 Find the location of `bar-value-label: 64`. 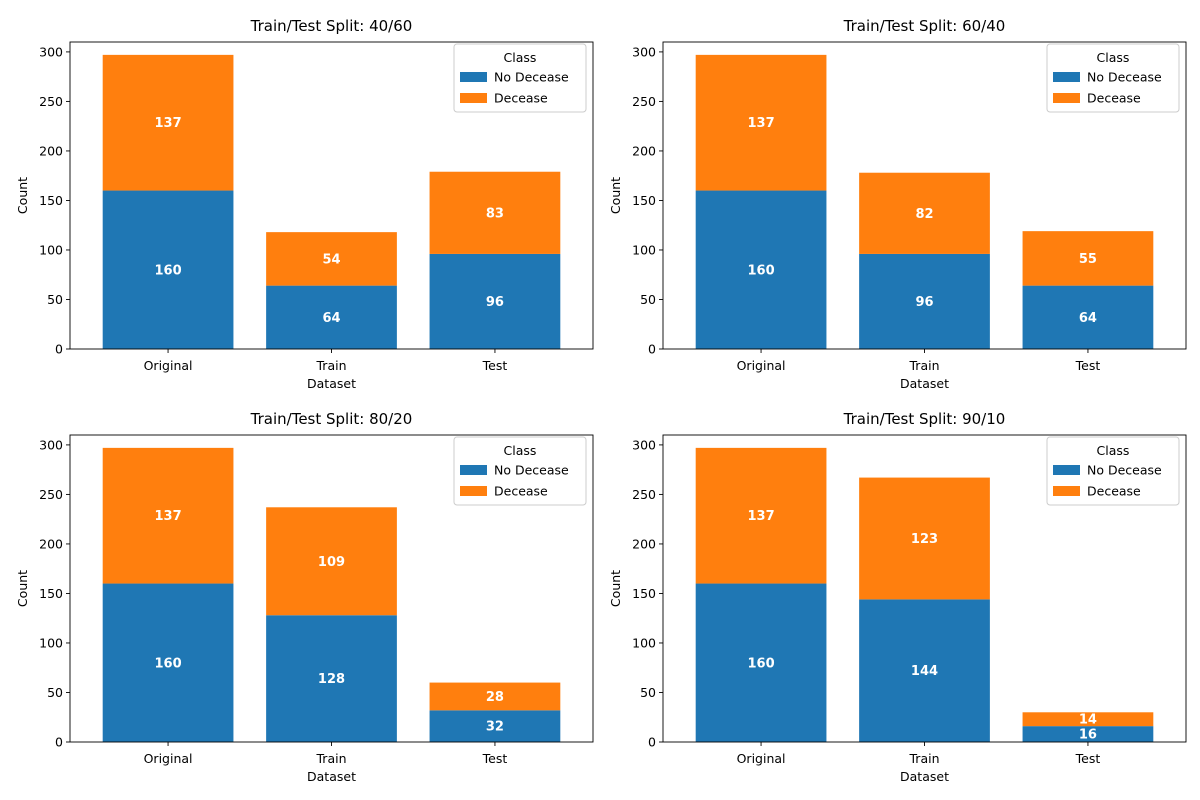

bar-value-label: 64 is located at coordinates (1088, 318).